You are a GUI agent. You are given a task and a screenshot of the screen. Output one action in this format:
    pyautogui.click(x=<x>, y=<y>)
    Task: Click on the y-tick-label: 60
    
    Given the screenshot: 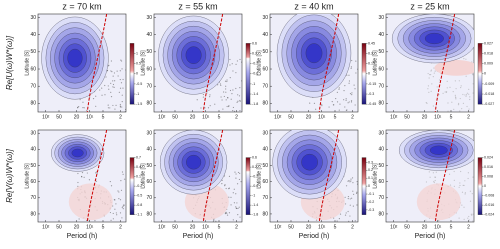 What is the action you would take?
    pyautogui.click(x=265, y=69)
    